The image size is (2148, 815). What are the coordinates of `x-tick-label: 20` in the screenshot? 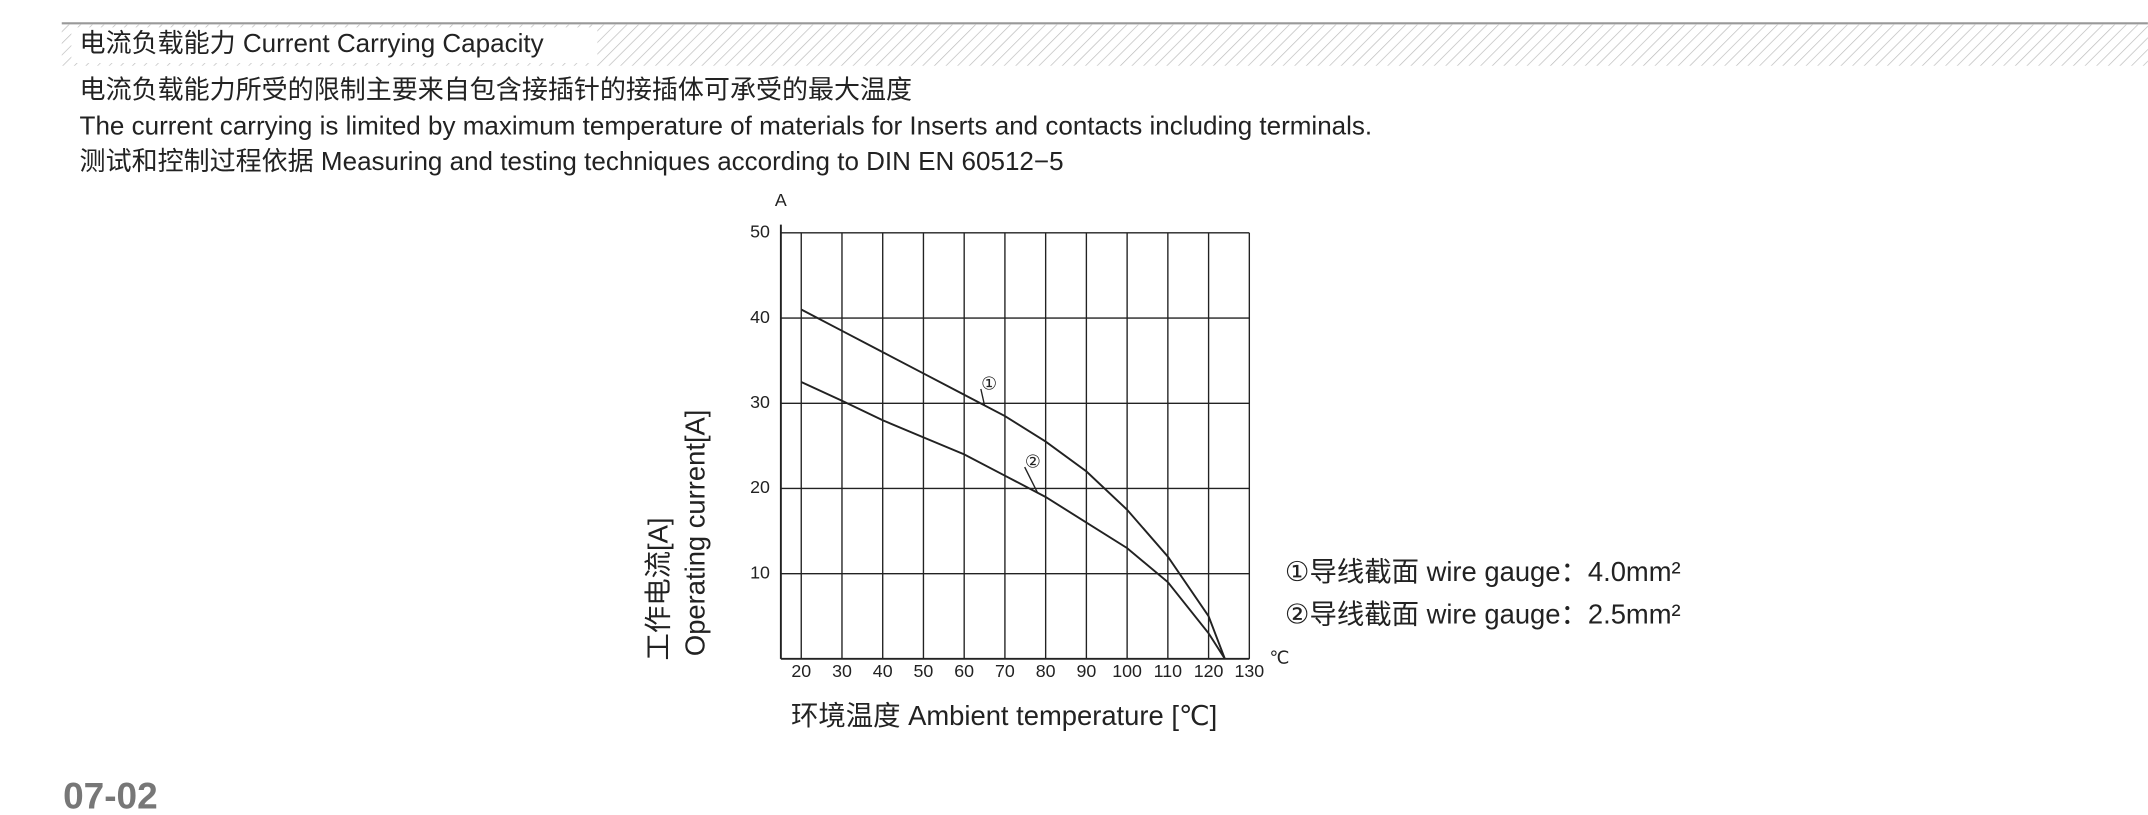 It's located at (801, 671).